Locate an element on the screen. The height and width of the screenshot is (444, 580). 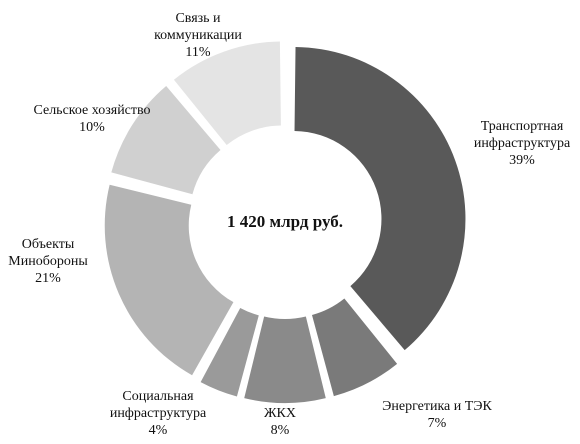
slice-label: ЖКХ 8% is located at coordinates (280, 422).